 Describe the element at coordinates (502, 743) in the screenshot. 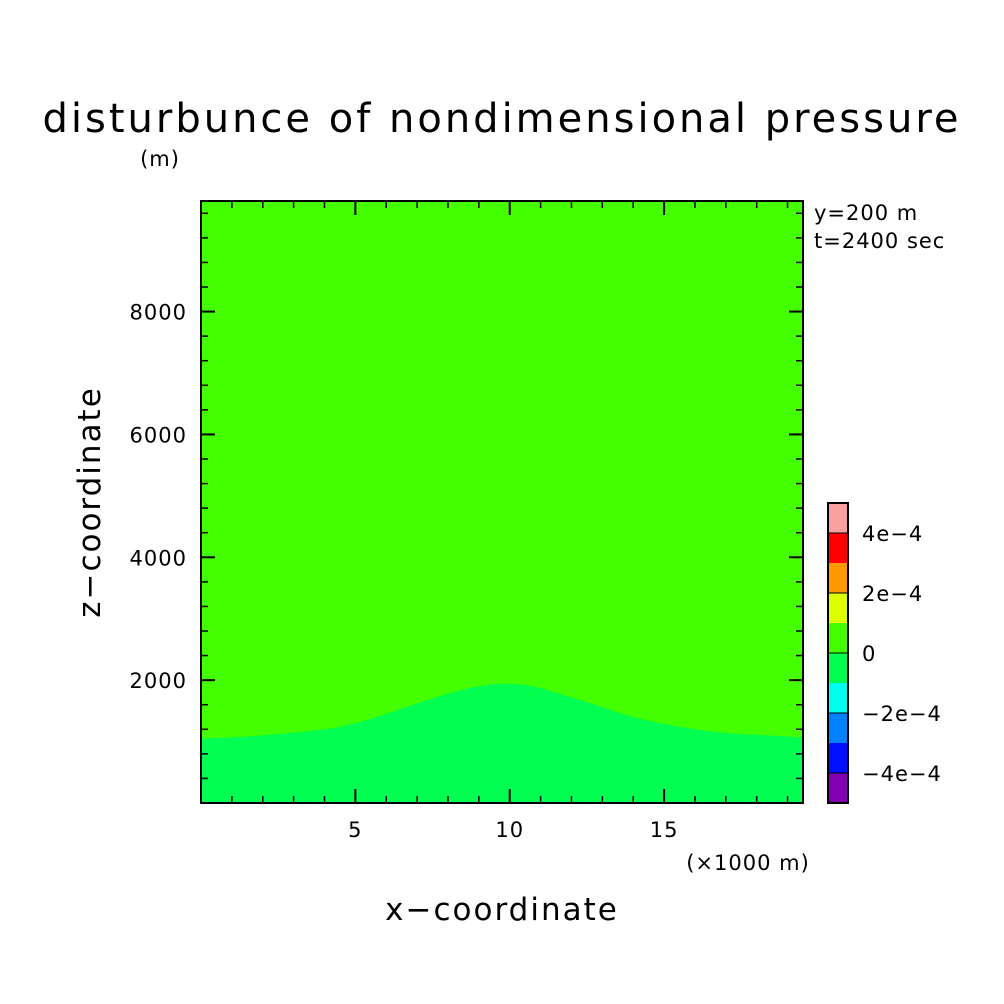

I see `contour-region-low` at that location.